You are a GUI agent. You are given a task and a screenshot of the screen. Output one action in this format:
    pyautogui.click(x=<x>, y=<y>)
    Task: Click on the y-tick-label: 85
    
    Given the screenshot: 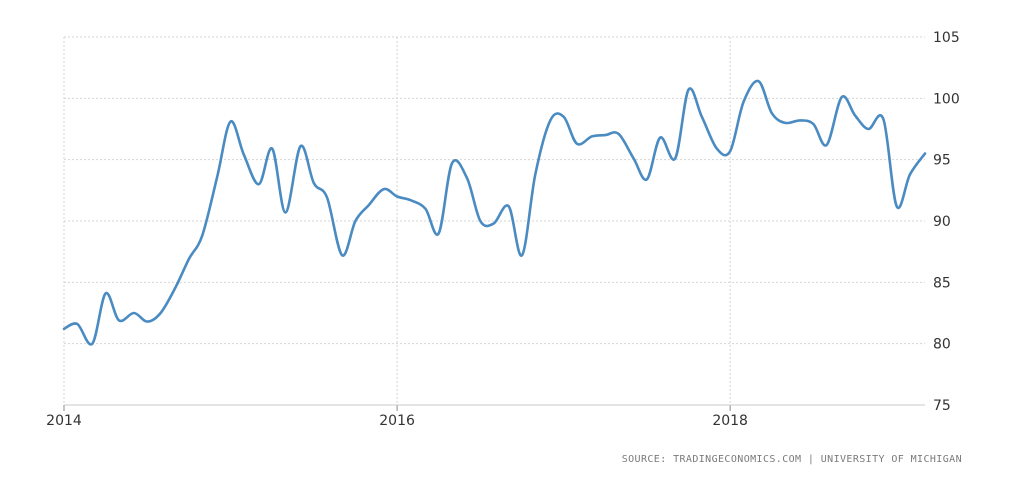 What is the action you would take?
    pyautogui.click(x=942, y=283)
    